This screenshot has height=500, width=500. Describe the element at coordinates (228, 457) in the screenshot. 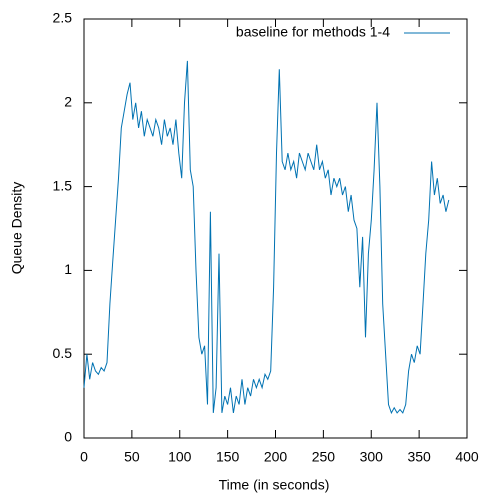

I see `x-tick-label: 150` at that location.